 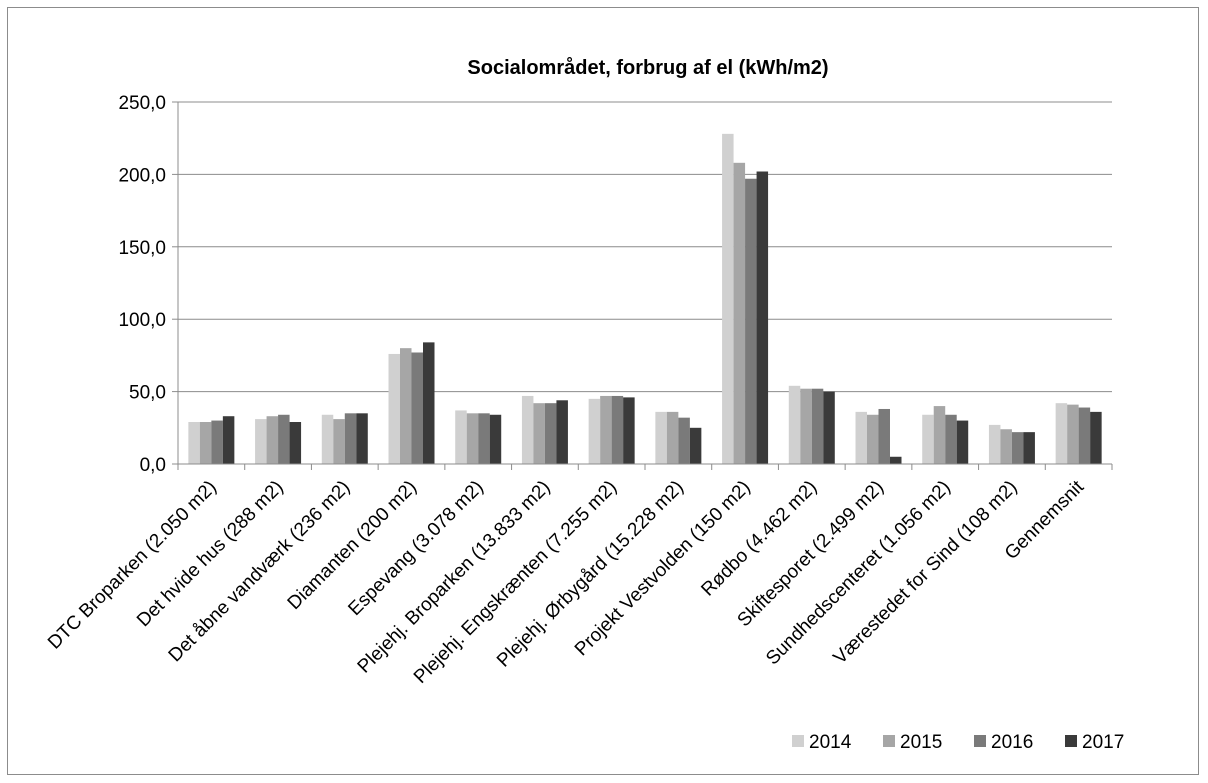 What do you see at coordinates (1103, 742) in the screenshot?
I see `legend-label-2017: 2017` at bounding box center [1103, 742].